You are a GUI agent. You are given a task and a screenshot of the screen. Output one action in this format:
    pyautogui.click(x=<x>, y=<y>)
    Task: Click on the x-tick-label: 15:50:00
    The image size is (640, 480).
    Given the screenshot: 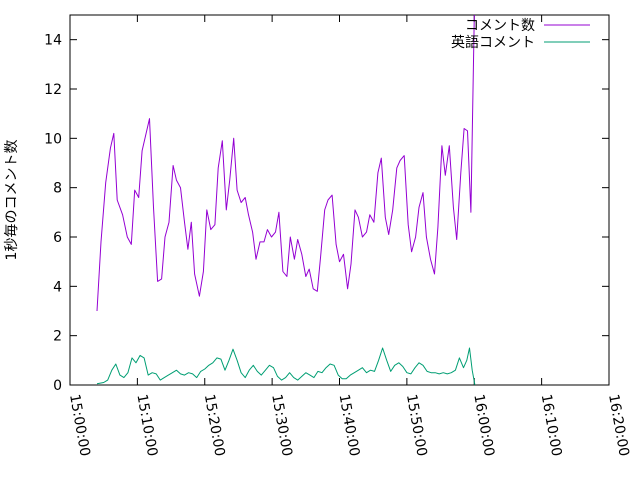 What is the action you would take?
    pyautogui.click(x=416, y=425)
    